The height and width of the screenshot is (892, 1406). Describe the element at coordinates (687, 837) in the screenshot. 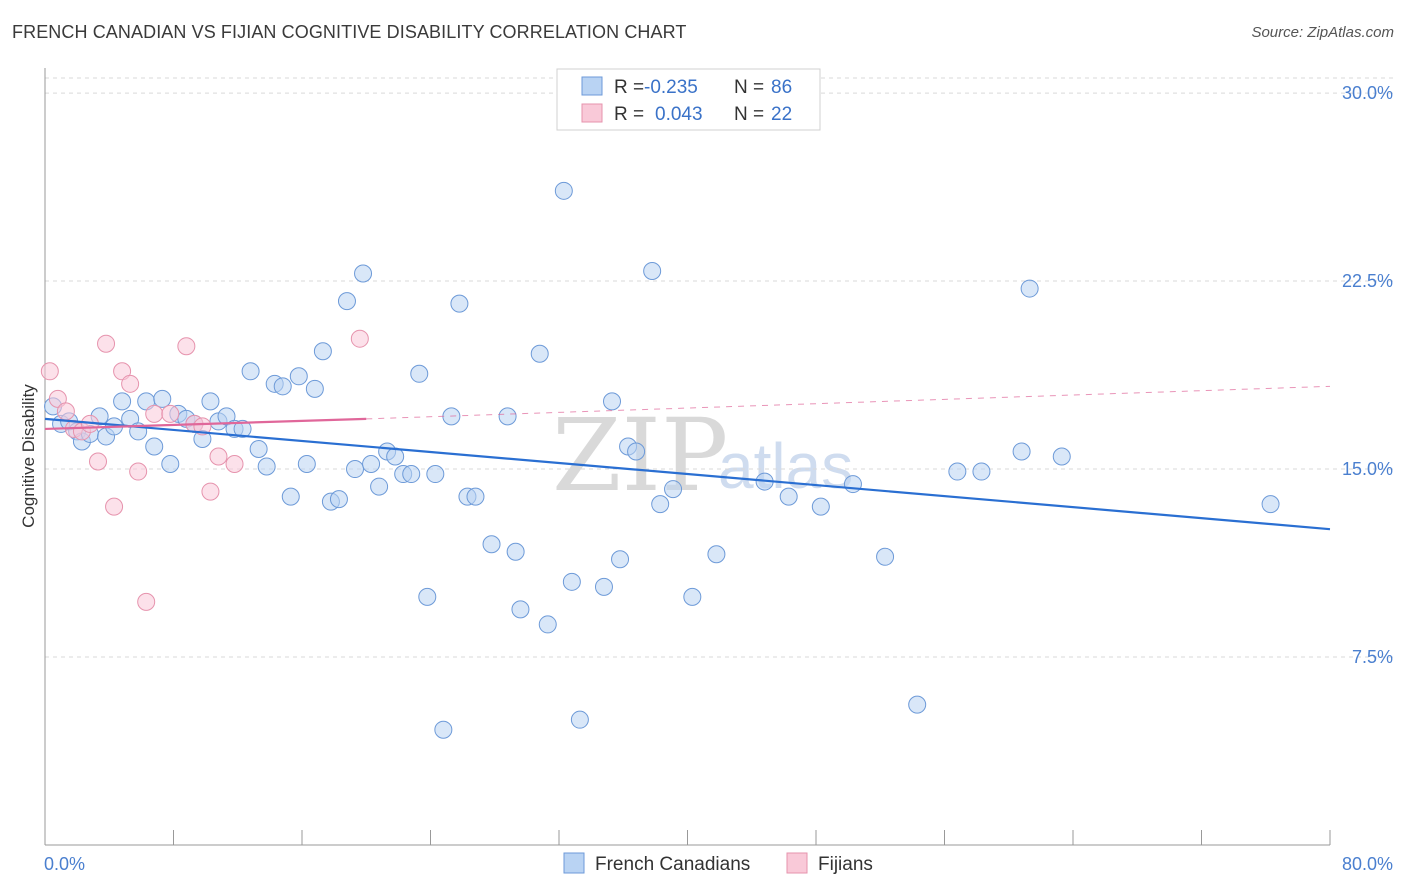

I see `x-ticks` at that location.